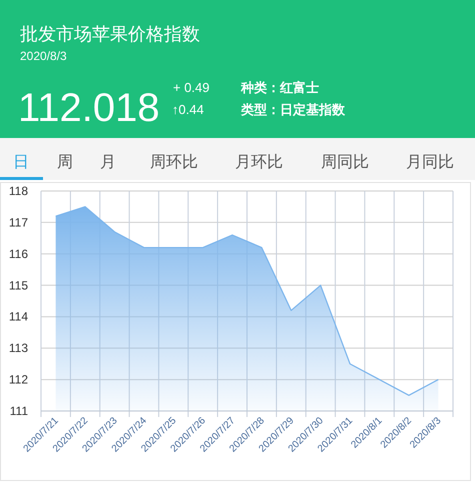 Image resolution: width=475 pixels, height=486 pixels. What do you see at coordinates (279, 87) in the screenshot?
I see `text: 种类：红富士` at bounding box center [279, 87].